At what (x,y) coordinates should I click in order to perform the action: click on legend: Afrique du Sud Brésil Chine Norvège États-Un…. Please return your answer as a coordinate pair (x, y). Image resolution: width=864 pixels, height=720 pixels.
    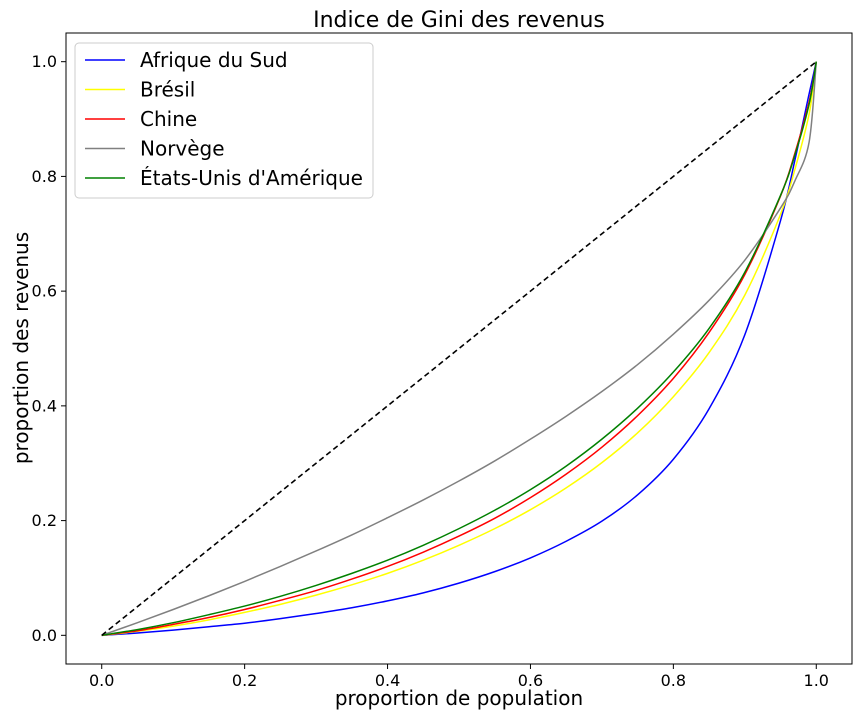
    Looking at the image, I should click on (224, 120).